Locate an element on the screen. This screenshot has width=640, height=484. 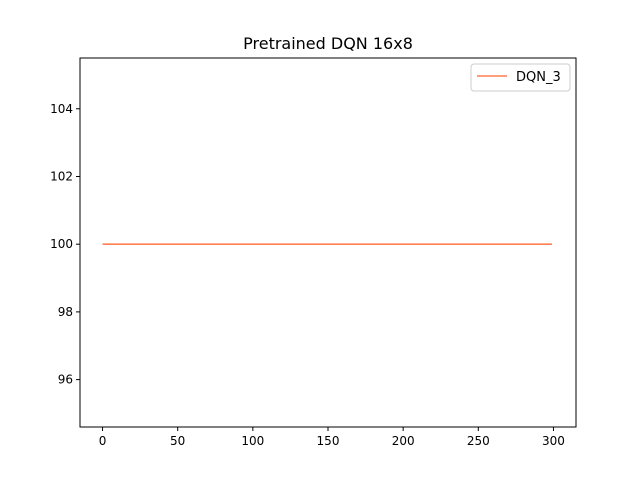
chart-title: Pretrained DQN 16x8 is located at coordinates (328, 43).